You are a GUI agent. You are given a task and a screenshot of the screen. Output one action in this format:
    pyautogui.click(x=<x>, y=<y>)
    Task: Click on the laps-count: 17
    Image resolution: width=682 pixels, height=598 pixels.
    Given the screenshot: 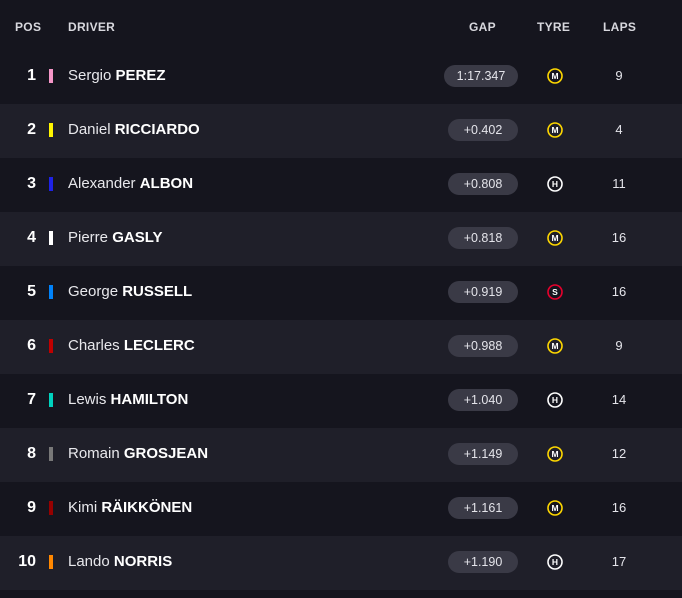 What is the action you would take?
    pyautogui.click(x=619, y=561)
    